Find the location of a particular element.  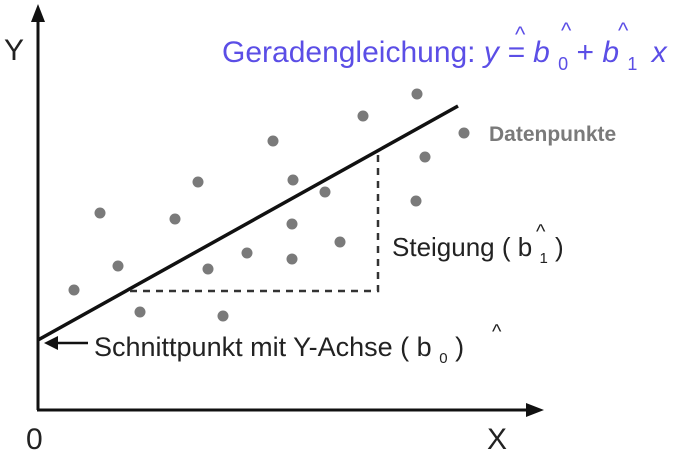

formula-b1-subscript: 1 is located at coordinates (632, 64).